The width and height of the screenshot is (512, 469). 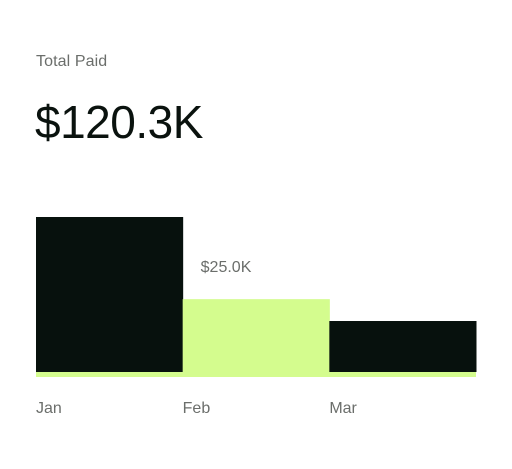 I want to click on metric-label: Total Paid, so click(x=72, y=61).